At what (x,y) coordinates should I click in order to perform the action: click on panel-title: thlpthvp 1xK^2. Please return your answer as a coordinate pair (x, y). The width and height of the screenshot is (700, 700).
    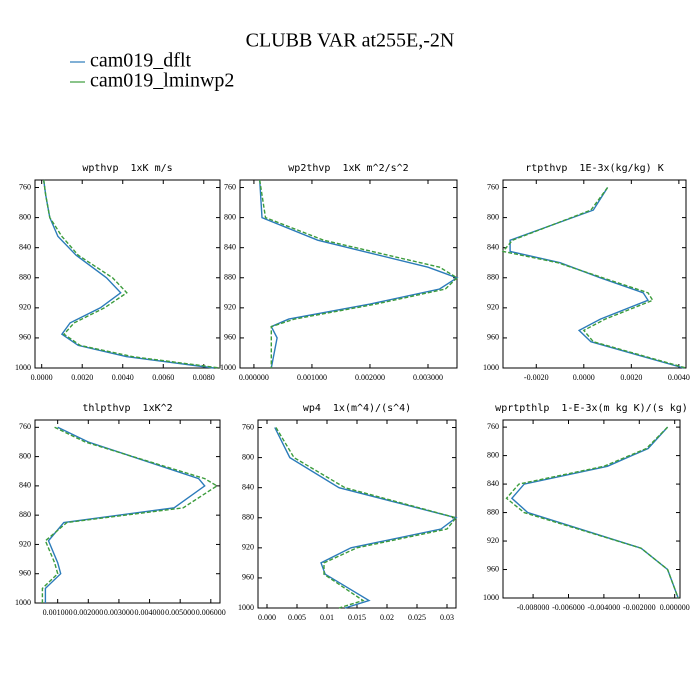
    Looking at the image, I should click on (127, 408).